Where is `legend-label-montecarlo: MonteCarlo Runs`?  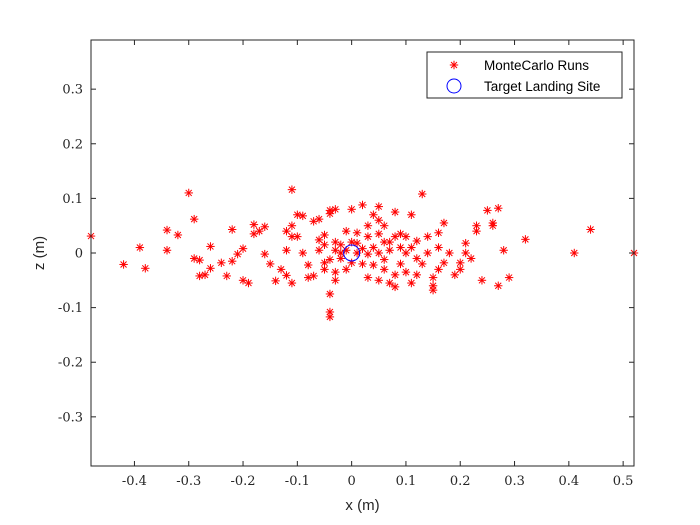
legend-label-montecarlo: MonteCarlo Runs is located at coordinates (536, 65).